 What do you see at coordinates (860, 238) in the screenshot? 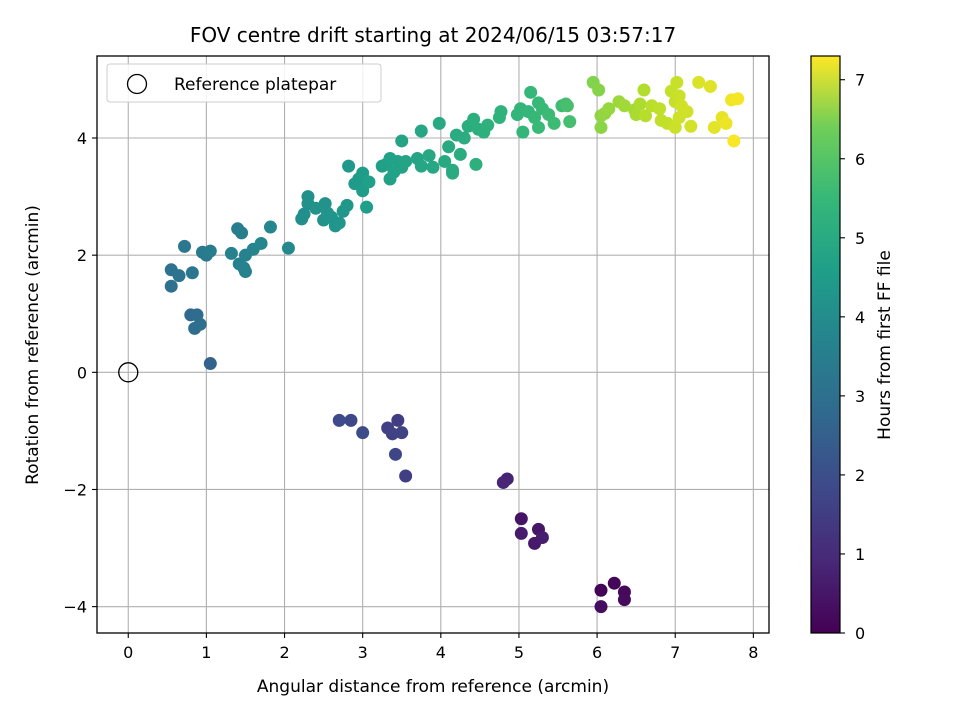
I see `colorbar-tick-label: 5` at bounding box center [860, 238].